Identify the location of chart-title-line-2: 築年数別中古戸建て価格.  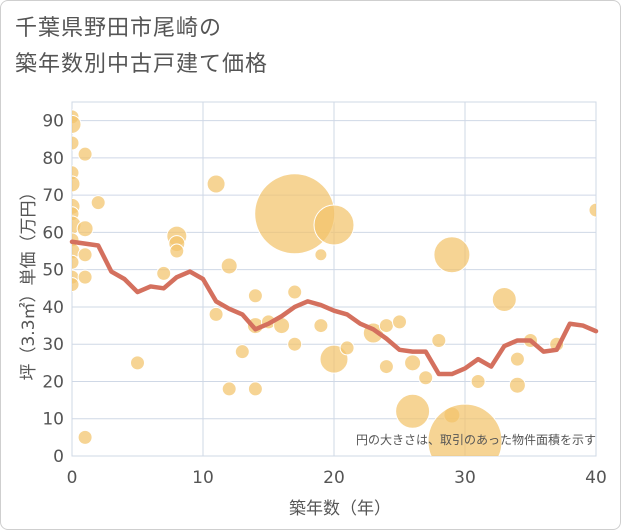
(142, 64).